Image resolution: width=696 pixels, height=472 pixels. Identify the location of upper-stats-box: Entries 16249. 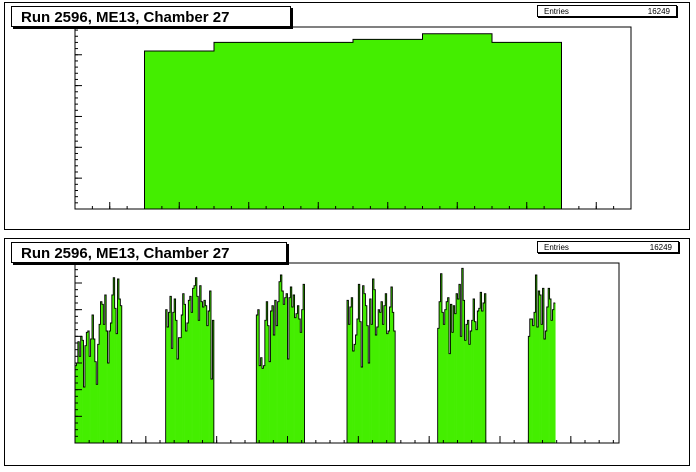
(607, 11).